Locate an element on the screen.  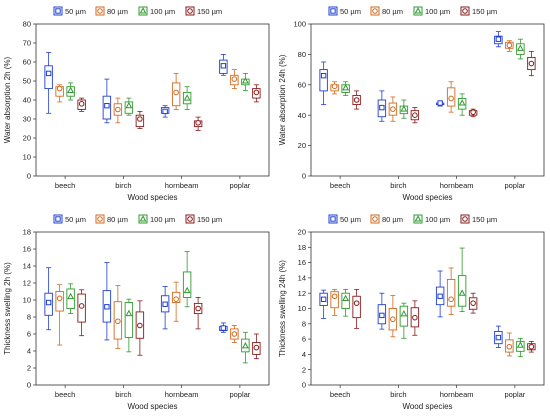
y-axis-label: Thickness swelling 24h (%) is located at coordinates (282, 308).